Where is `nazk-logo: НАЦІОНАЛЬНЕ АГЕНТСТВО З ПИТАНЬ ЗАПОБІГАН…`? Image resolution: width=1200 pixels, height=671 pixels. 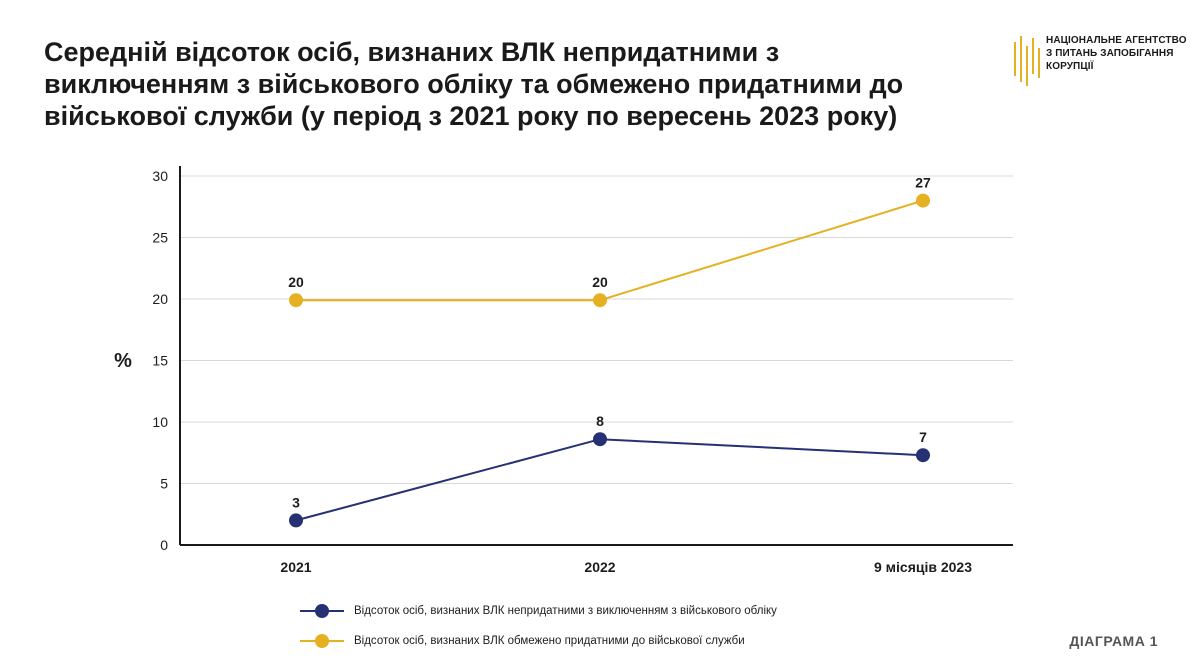 nazk-logo: НАЦІОНАЛЬНЕ АГЕНТСТВО З ПИТАНЬ ЗАПОБІГАН… is located at coordinates (1099, 60).